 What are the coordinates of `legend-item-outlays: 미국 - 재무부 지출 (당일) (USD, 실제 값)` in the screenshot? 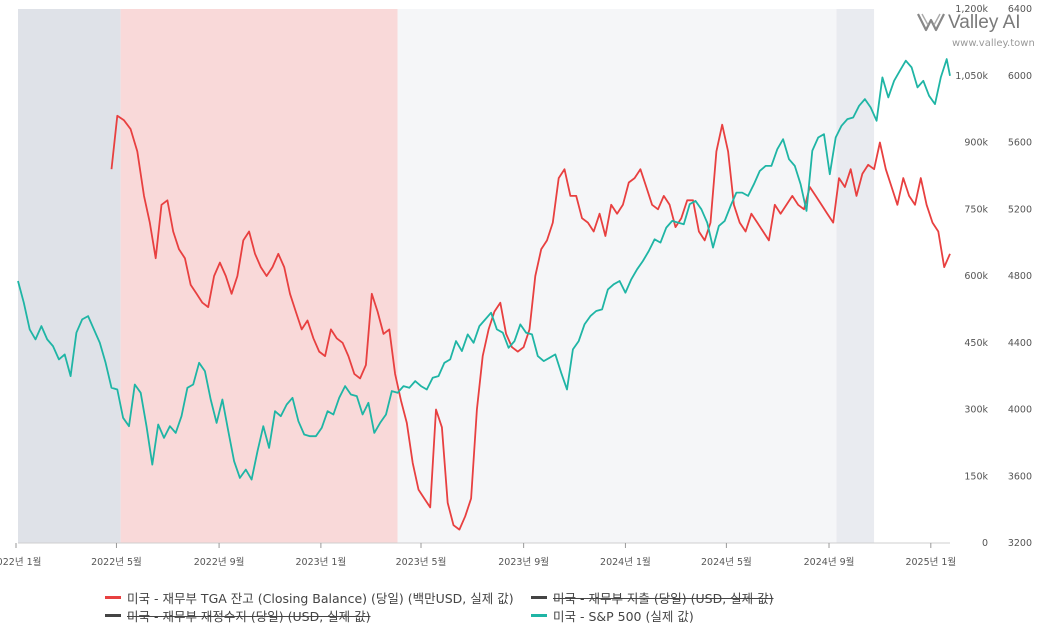 It's located at (652, 597).